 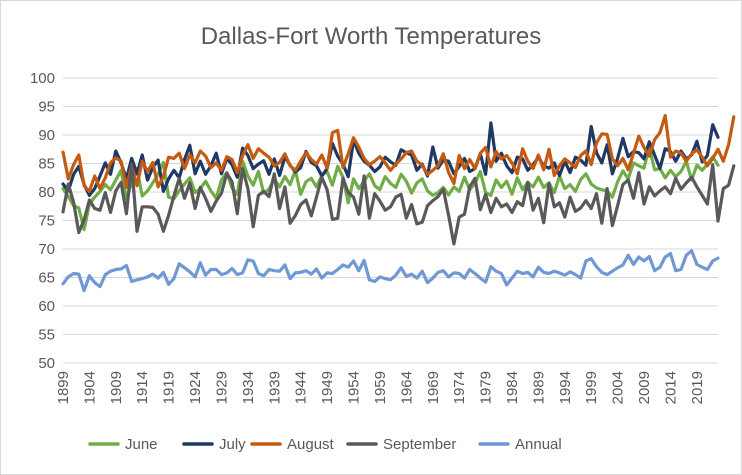 What do you see at coordinates (301, 387) in the screenshot?
I see `x-tick-label: 1944` at bounding box center [301, 387].